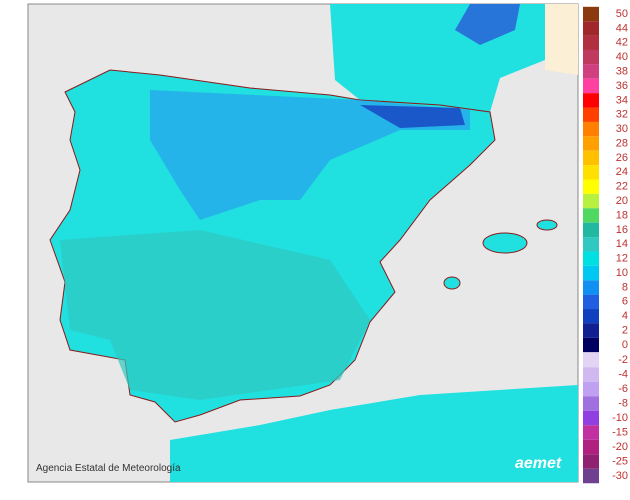  Describe the element at coordinates (622, 57) in the screenshot. I see `legend-label: 40` at that location.